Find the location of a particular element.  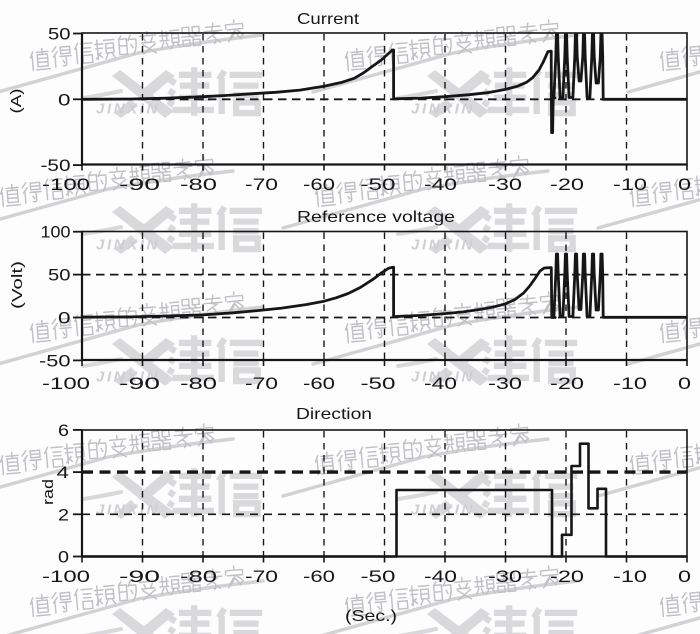

svg-text: Reference voltage is located at coordinates (376, 217).